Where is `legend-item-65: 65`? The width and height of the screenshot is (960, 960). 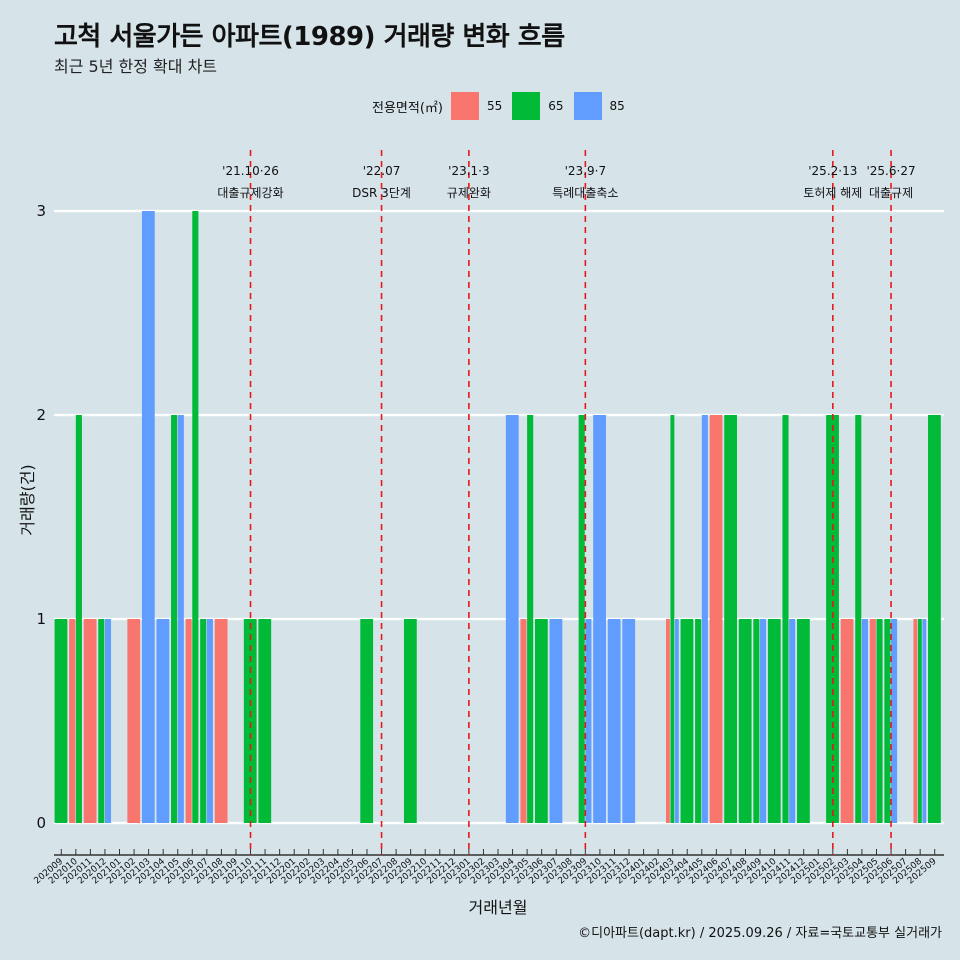 legend-item-65: 65 is located at coordinates (538, 106).